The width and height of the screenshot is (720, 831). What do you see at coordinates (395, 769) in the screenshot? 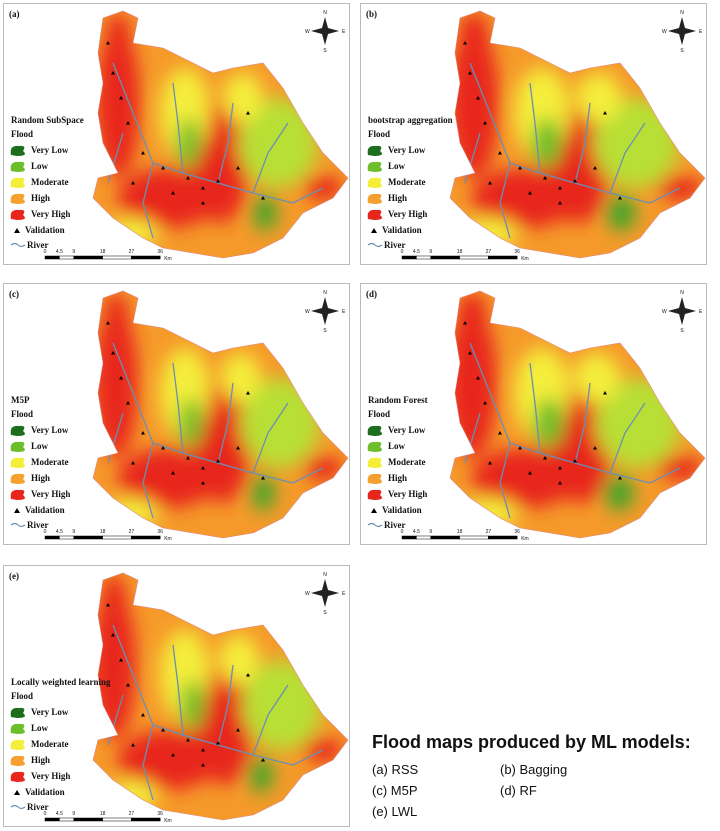
I see `caption-item: (a) RSS` at bounding box center [395, 769].